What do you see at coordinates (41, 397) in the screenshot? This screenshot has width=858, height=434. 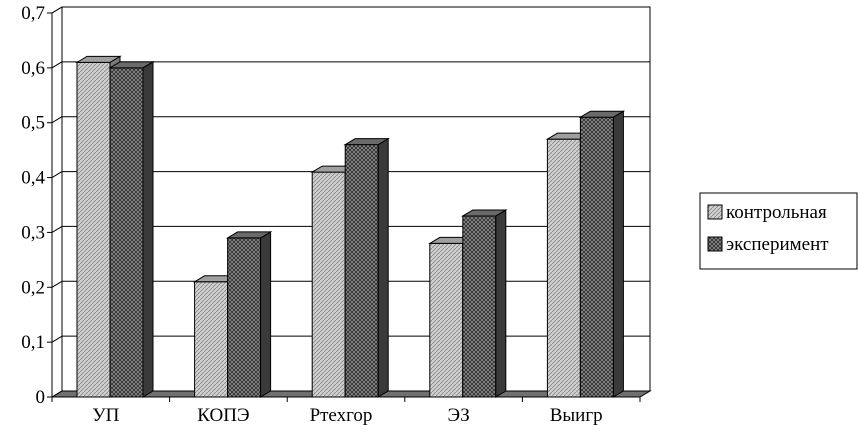 I see `y-tick-label: 0` at bounding box center [41, 397].